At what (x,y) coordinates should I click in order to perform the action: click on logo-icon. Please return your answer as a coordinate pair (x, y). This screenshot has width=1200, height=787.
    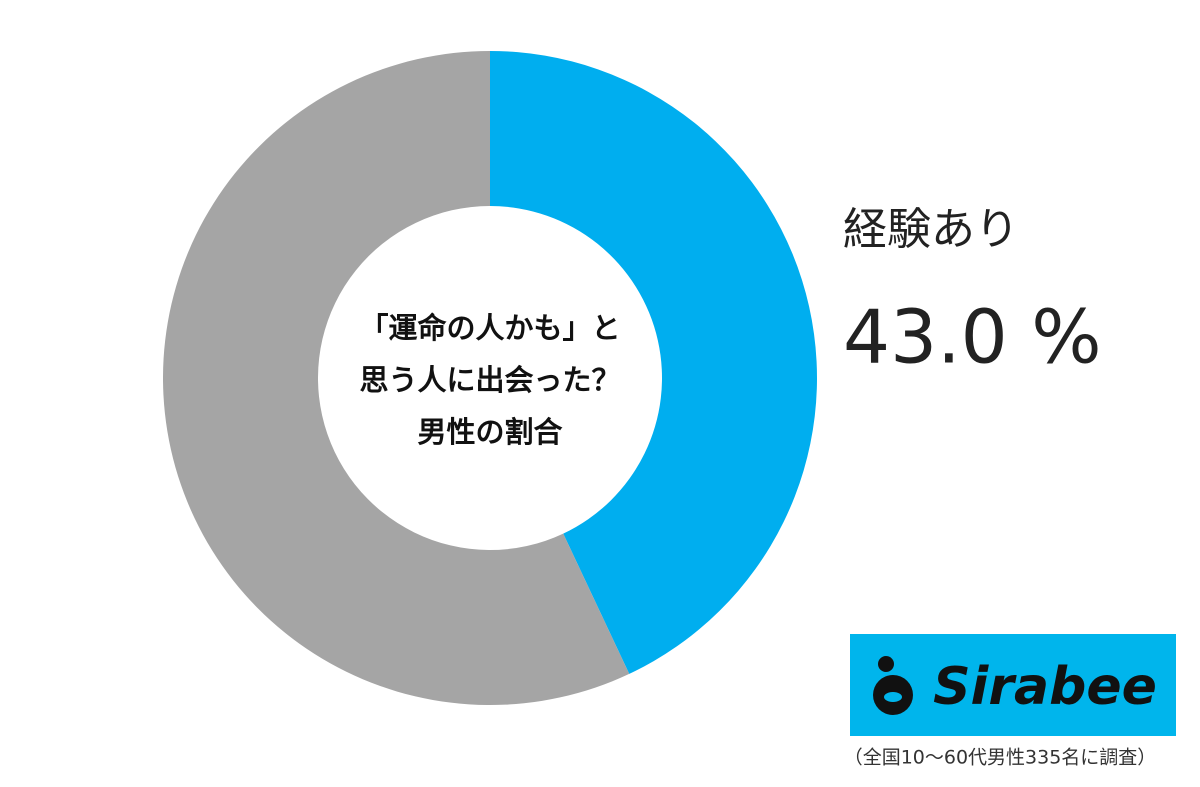
    Looking at the image, I should click on (893, 685).